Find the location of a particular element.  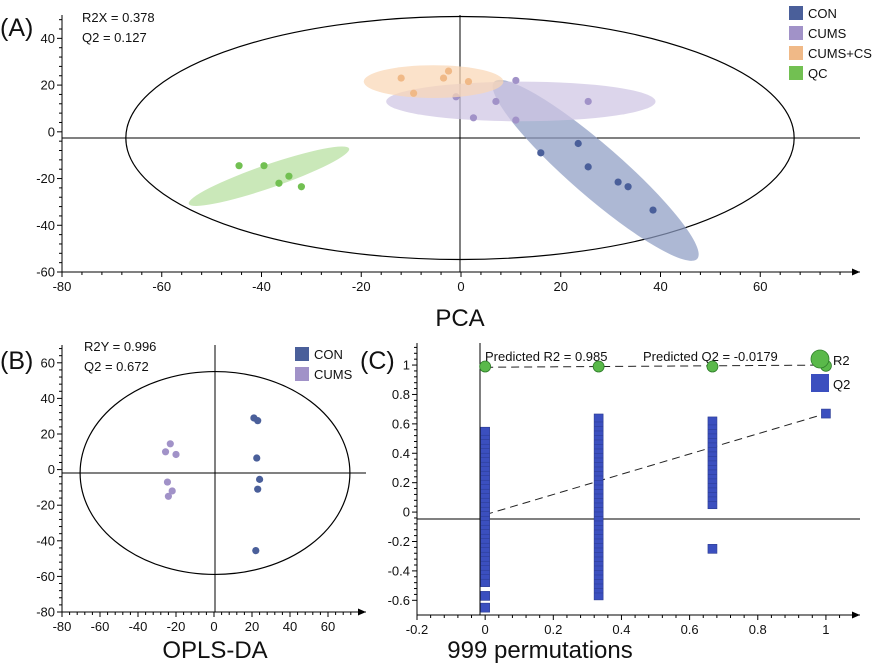

panel-a-series-con-group-ellipse is located at coordinates (595, 170).